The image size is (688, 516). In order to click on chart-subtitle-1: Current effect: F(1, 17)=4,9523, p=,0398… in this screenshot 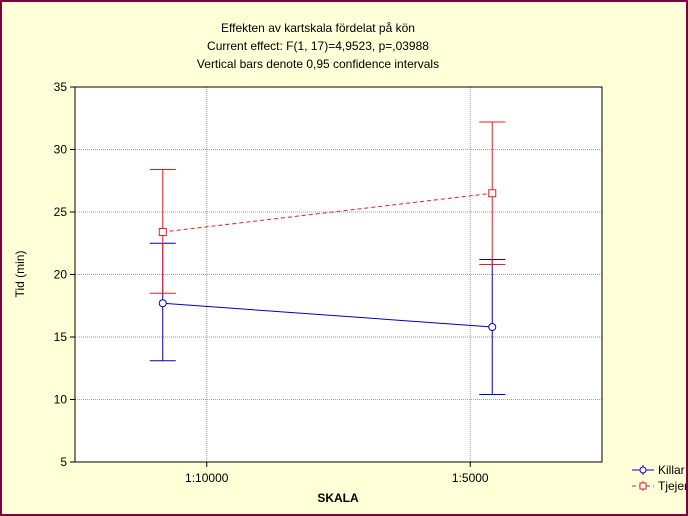, I will do `click(318, 46)`.